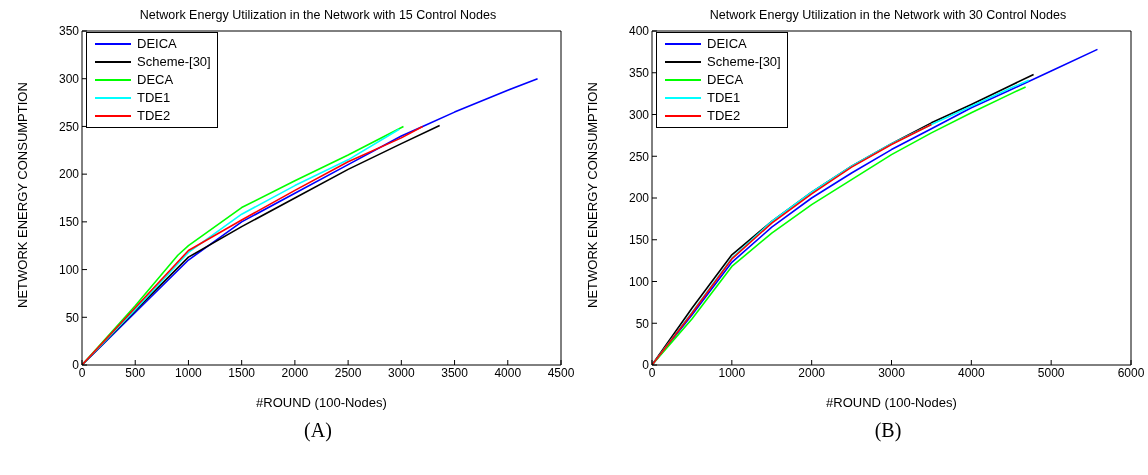  I want to click on chart-title: Network Energy Utilization in the Network with 30 Control Nodes, so click(888, 16).